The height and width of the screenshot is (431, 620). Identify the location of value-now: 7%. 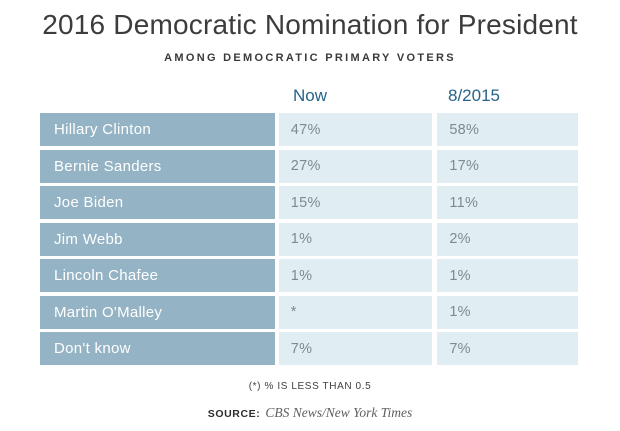
(355, 348).